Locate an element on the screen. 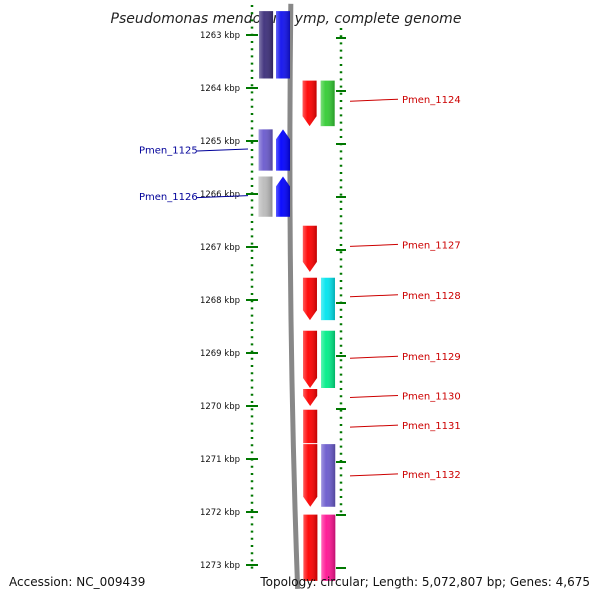  axis-tick-label: 1270 kbp is located at coordinates (220, 407).